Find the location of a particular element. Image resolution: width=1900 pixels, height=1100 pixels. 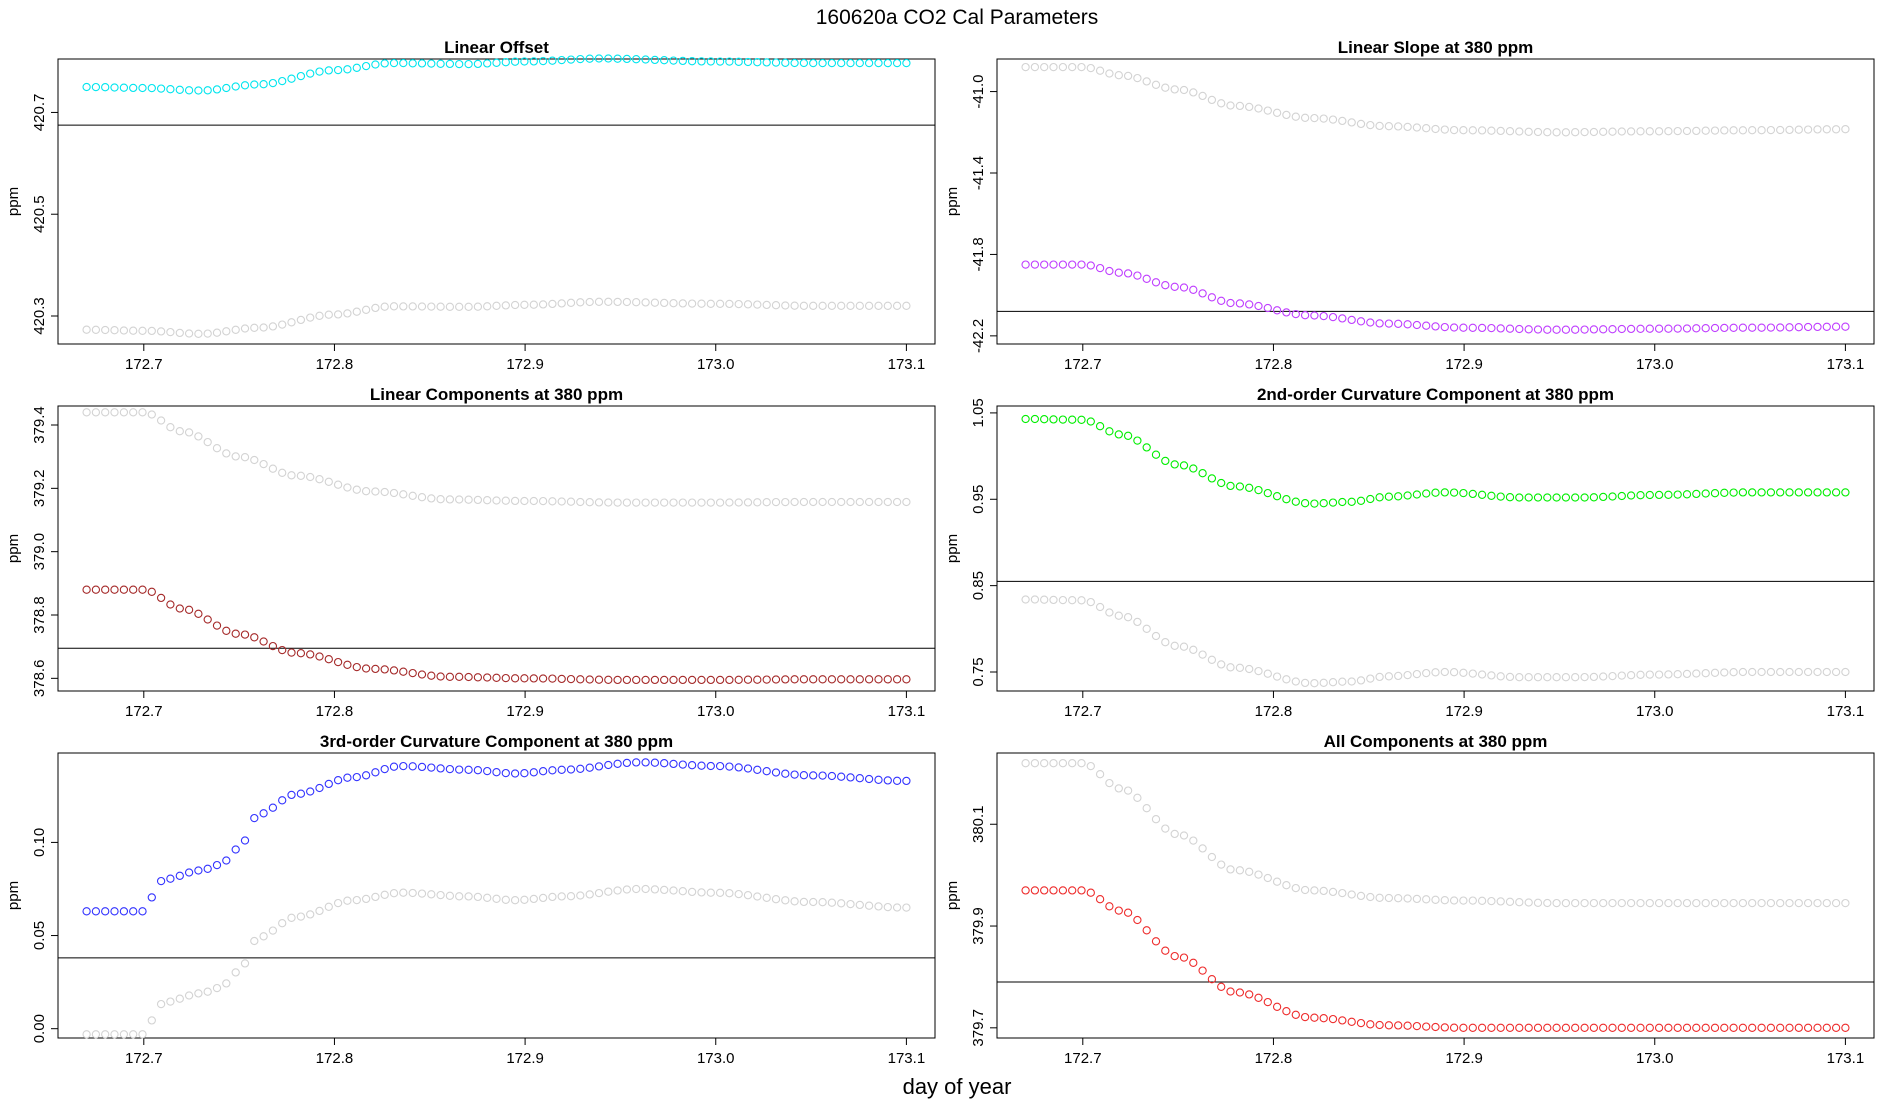

figure-title: 160620a CO2 Cal Parameters is located at coordinates (957, 17).